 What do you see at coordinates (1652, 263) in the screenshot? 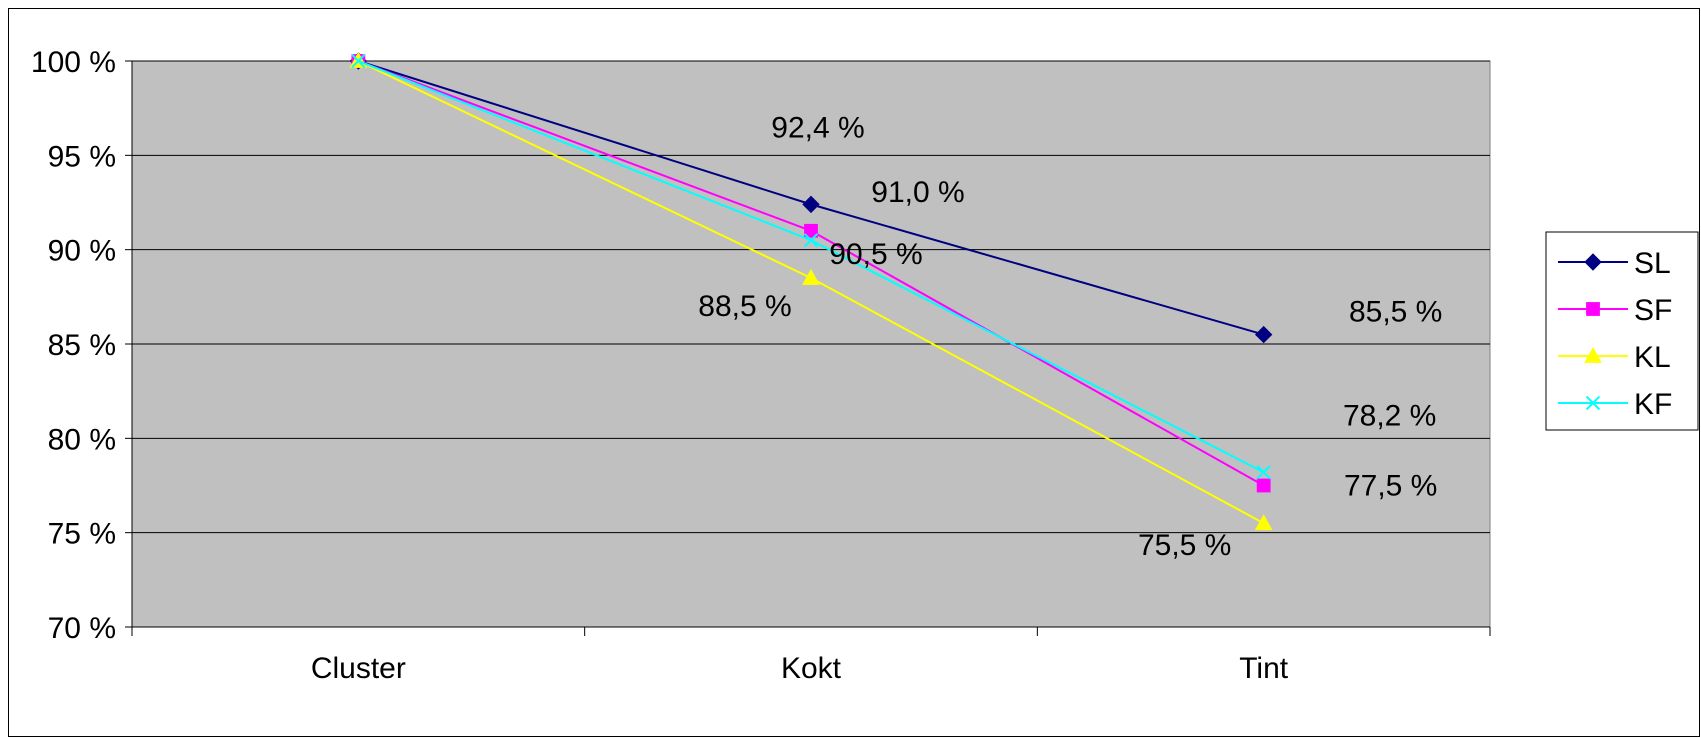
I see `legend-label: SL` at bounding box center [1652, 263].